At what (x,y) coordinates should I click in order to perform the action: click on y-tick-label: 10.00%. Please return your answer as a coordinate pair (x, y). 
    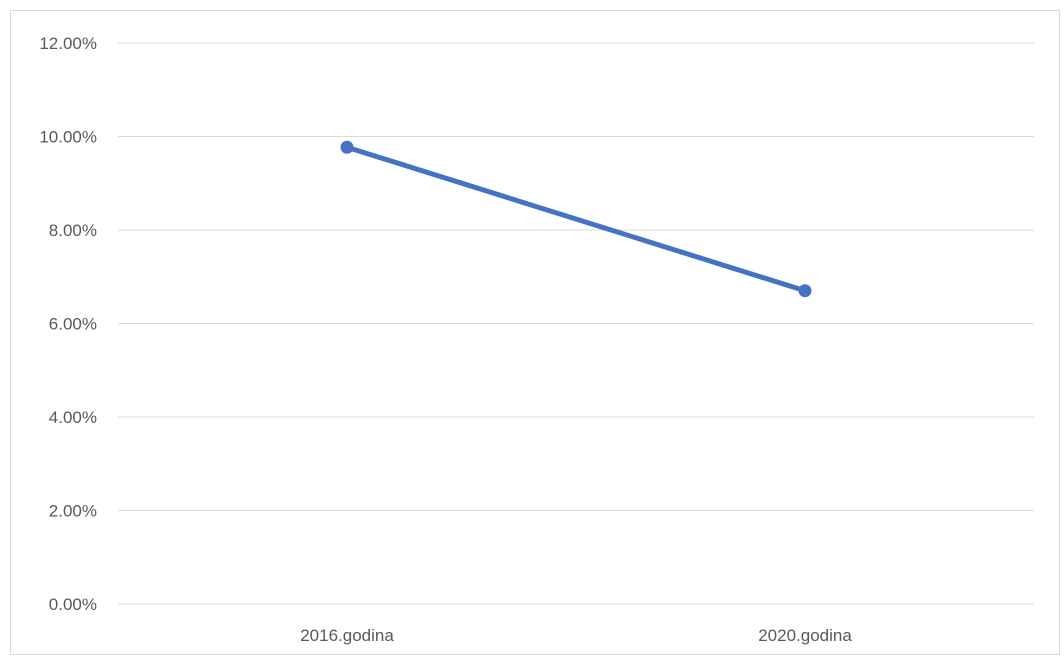
    Looking at the image, I should click on (68, 137).